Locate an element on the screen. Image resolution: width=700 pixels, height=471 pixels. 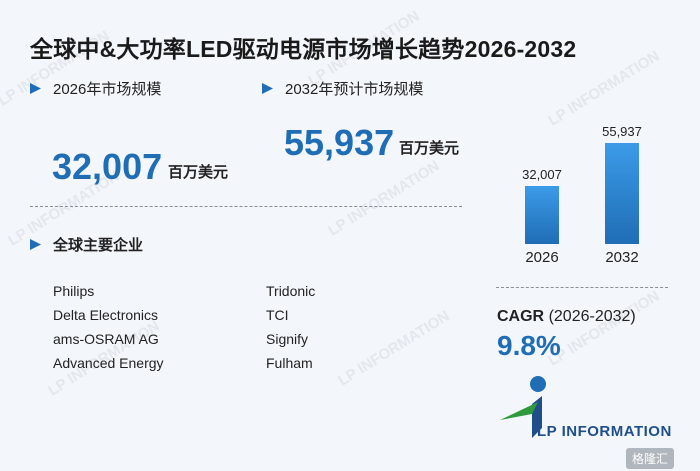
cagr-value: 9.8% is located at coordinates (529, 345).